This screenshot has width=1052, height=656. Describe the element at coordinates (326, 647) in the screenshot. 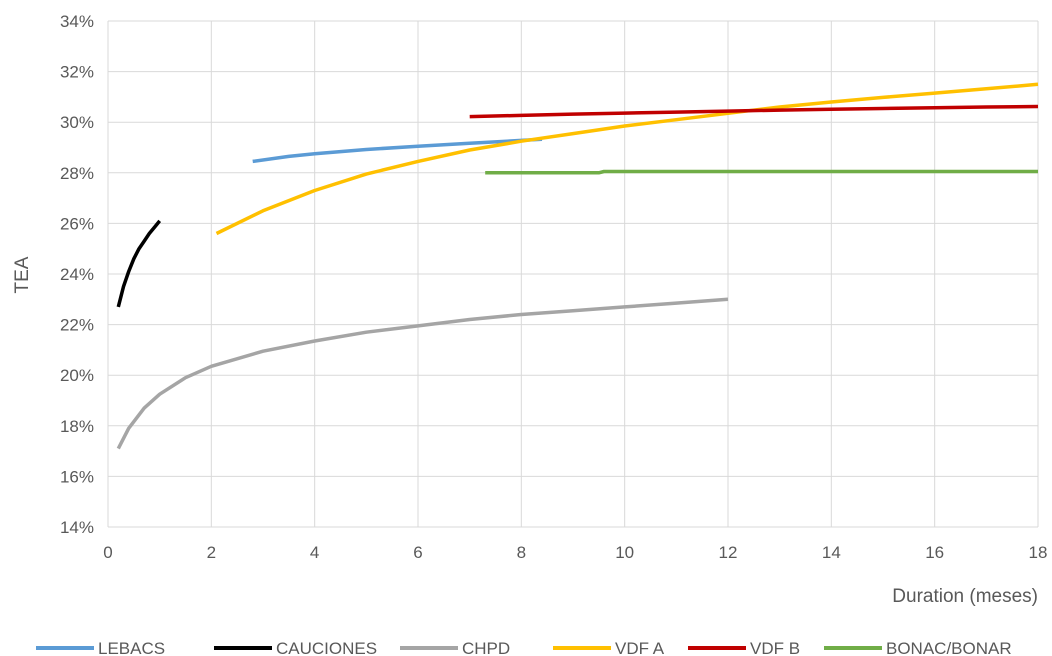

I see `legend-label: CAUCIONES` at that location.